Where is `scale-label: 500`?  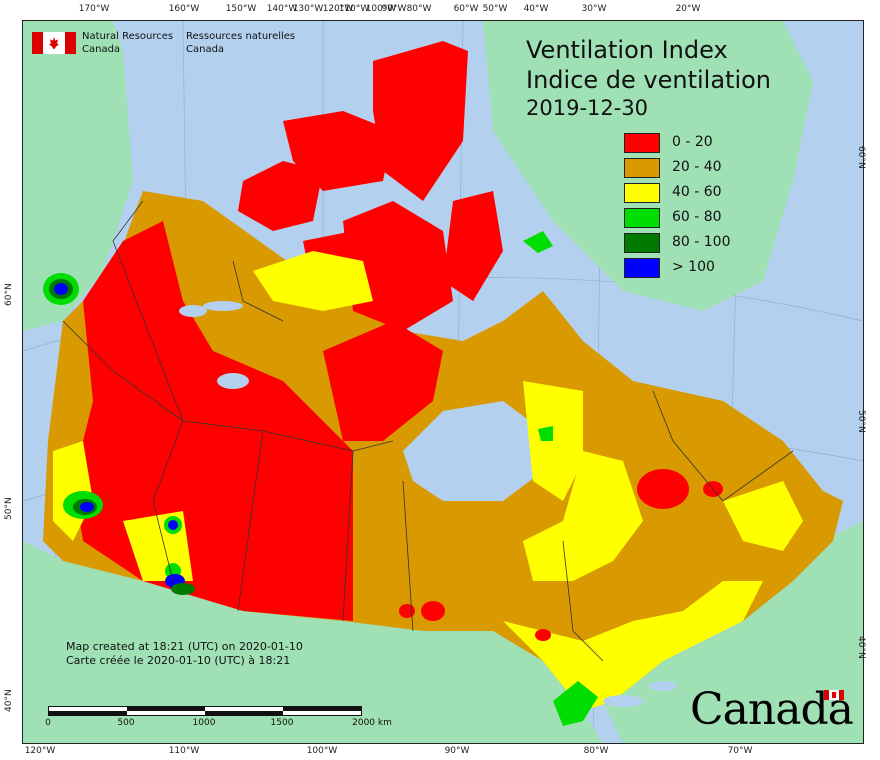
scale-label: 500 is located at coordinates (126, 723).